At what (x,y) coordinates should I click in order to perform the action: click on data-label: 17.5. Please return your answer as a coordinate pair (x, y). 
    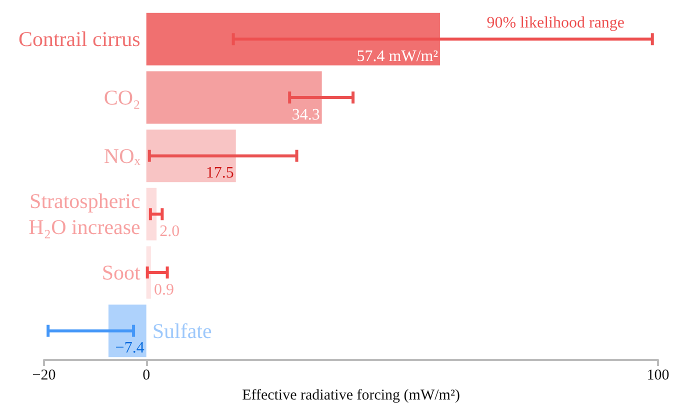
    Looking at the image, I should click on (220, 173).